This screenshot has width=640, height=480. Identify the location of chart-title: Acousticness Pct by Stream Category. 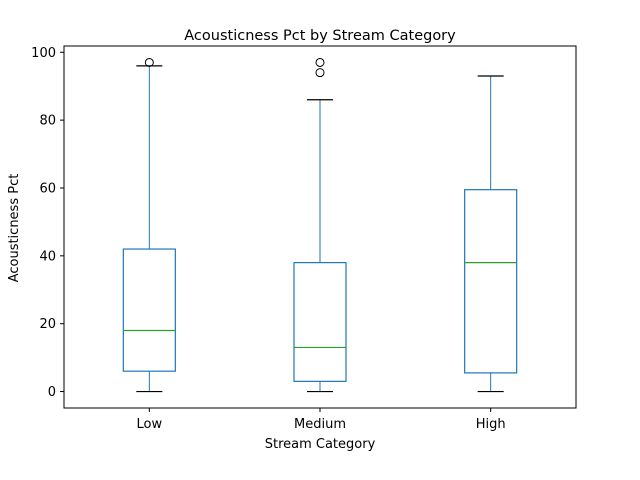
(320, 36).